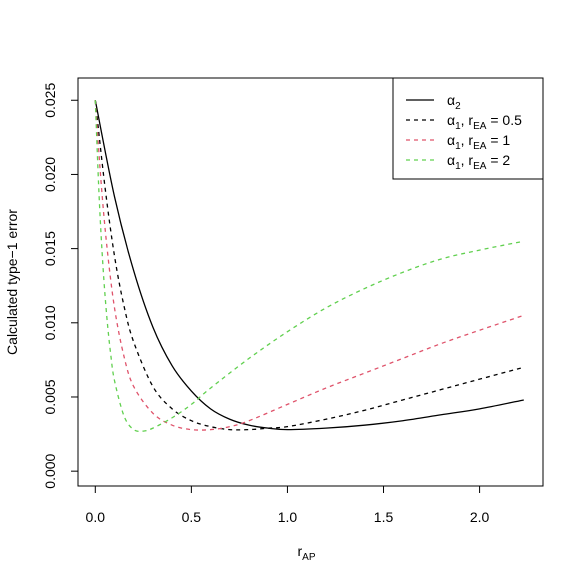 This screenshot has height=585, width=585. I want to click on legend-box, so click(468, 128).